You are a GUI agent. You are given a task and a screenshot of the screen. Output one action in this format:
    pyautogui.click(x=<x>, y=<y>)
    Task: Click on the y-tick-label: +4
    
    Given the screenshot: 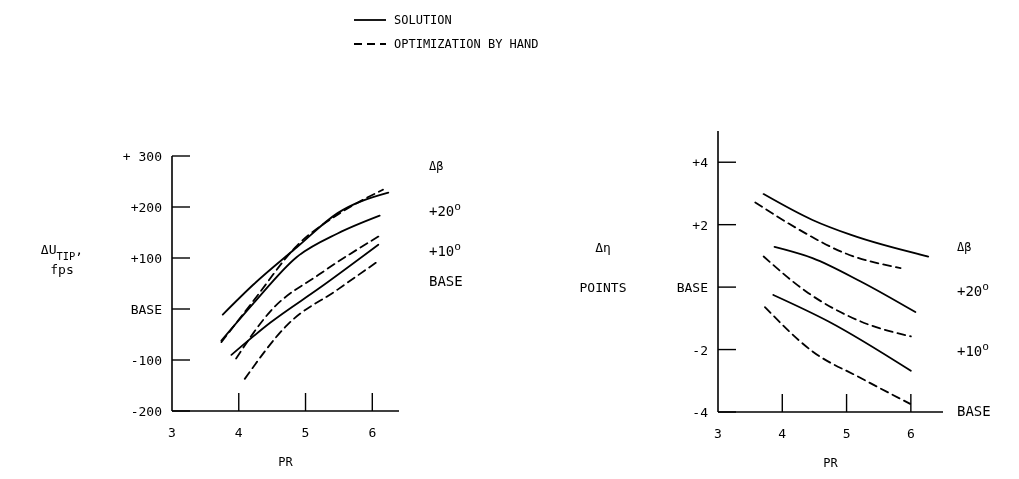 What is the action you would take?
    pyautogui.click(x=700, y=163)
    